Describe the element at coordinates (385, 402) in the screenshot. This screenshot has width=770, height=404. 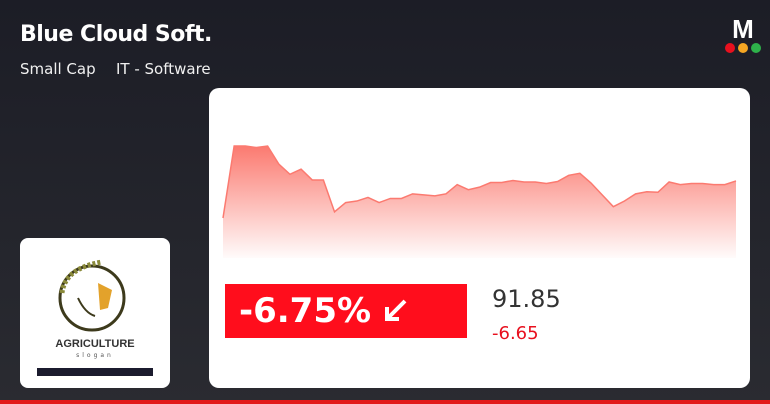
I see `bottom-accent-bar` at that location.